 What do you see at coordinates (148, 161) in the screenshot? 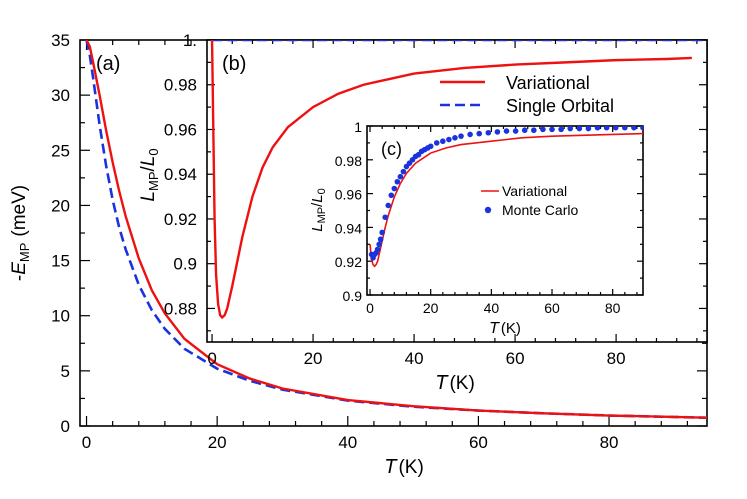
I see `panel-b-ylabel-denom: L` at bounding box center [148, 161].